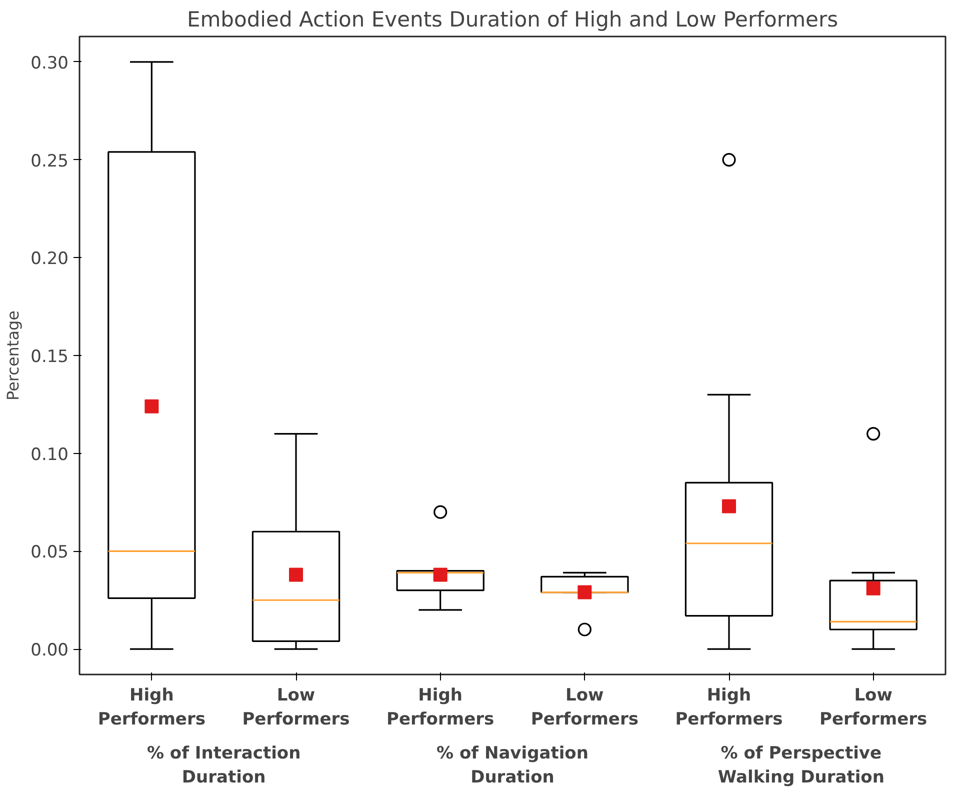 The width and height of the screenshot is (961, 796). What do you see at coordinates (49, 161) in the screenshot?
I see `y-tick-label: 0.25` at bounding box center [49, 161].